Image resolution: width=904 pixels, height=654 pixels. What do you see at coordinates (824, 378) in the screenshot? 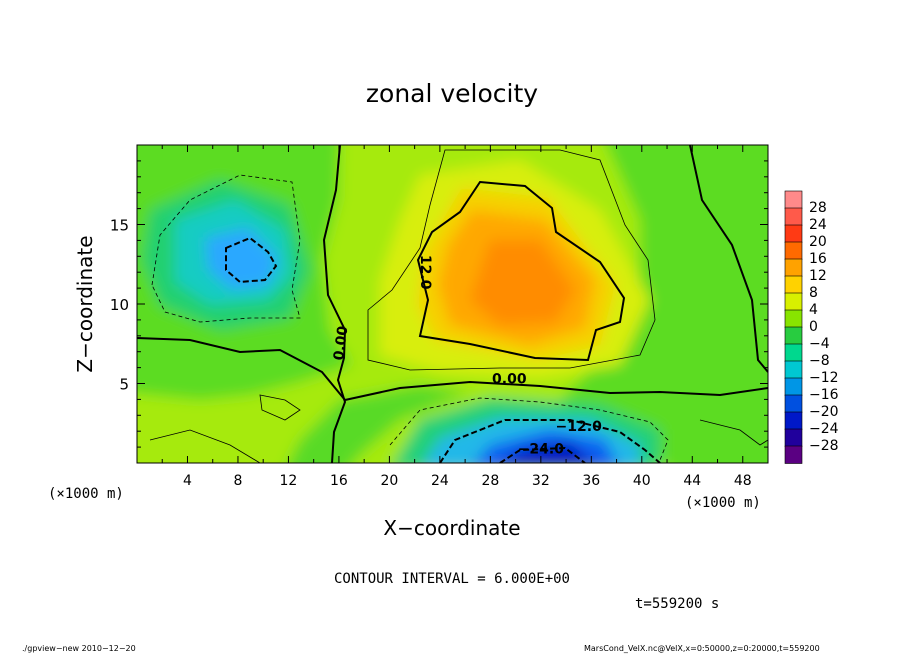
I see `colorbar-label: −12` at bounding box center [824, 378].